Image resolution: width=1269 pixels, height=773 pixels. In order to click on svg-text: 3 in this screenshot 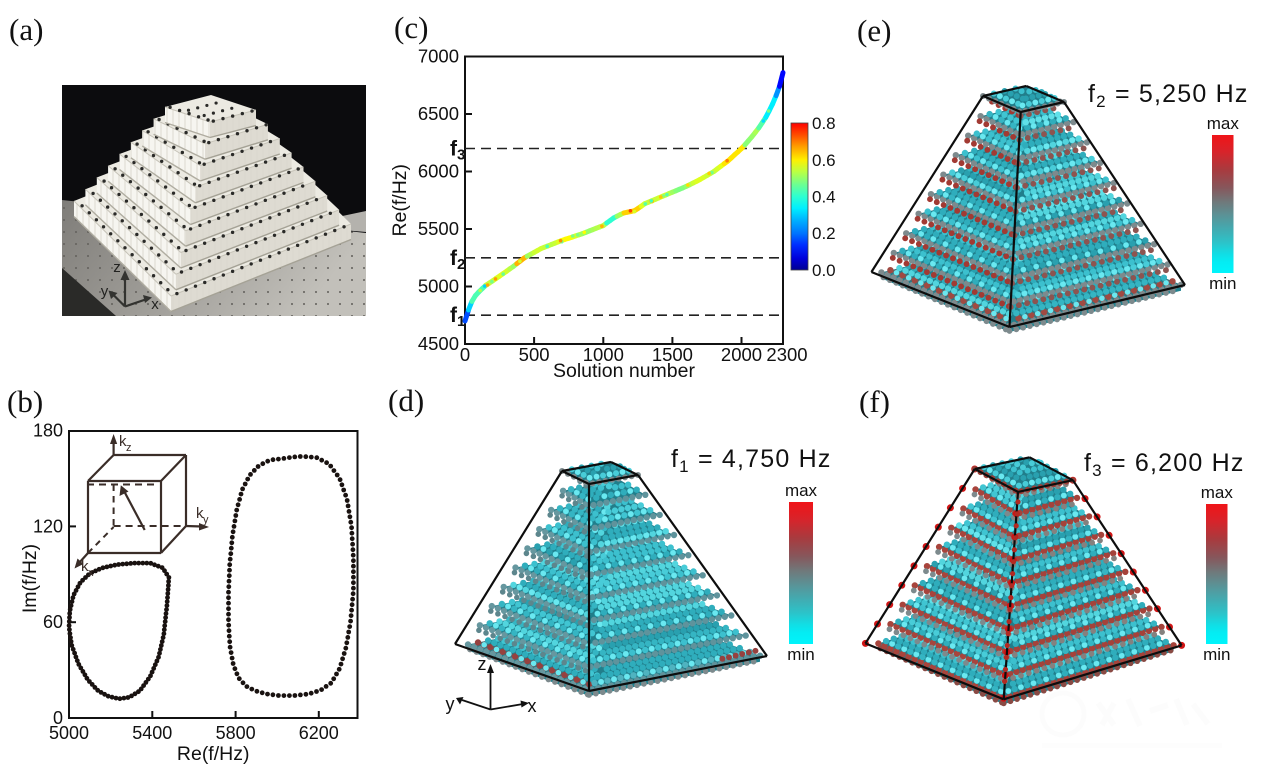, I will do `click(461, 155)`.